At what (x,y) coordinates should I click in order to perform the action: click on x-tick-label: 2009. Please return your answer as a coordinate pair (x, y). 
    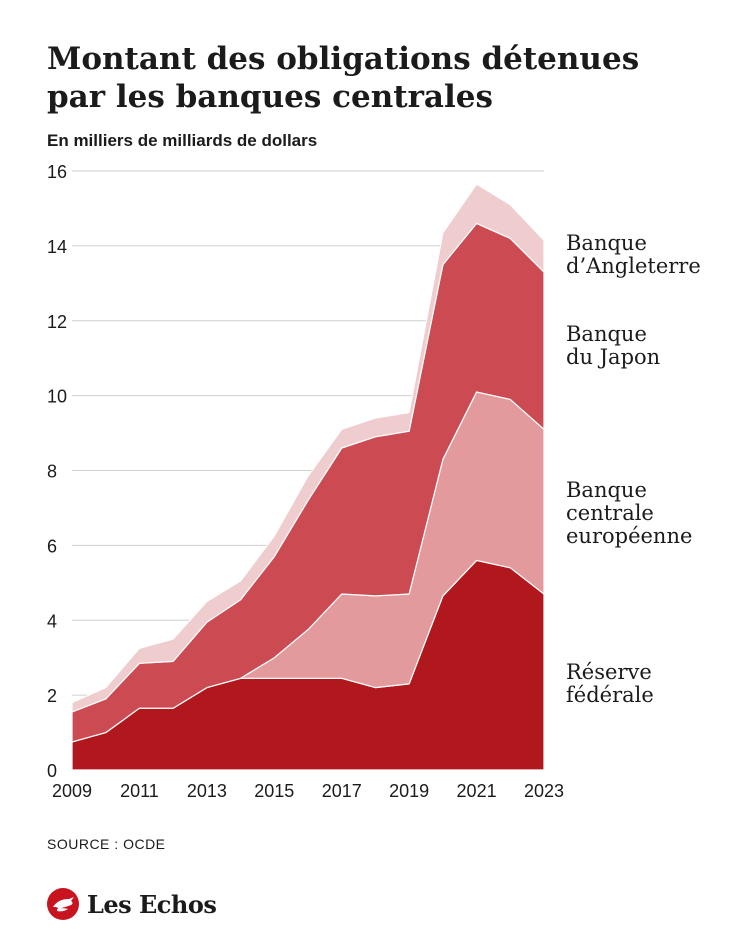
    Looking at the image, I should click on (72, 791).